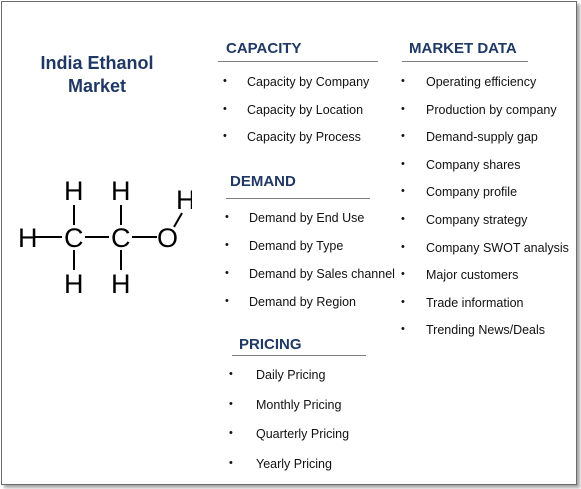 This screenshot has height=489, width=581. Describe the element at coordinates (472, 192) in the screenshot. I see `list-item-label: Company profile` at that location.